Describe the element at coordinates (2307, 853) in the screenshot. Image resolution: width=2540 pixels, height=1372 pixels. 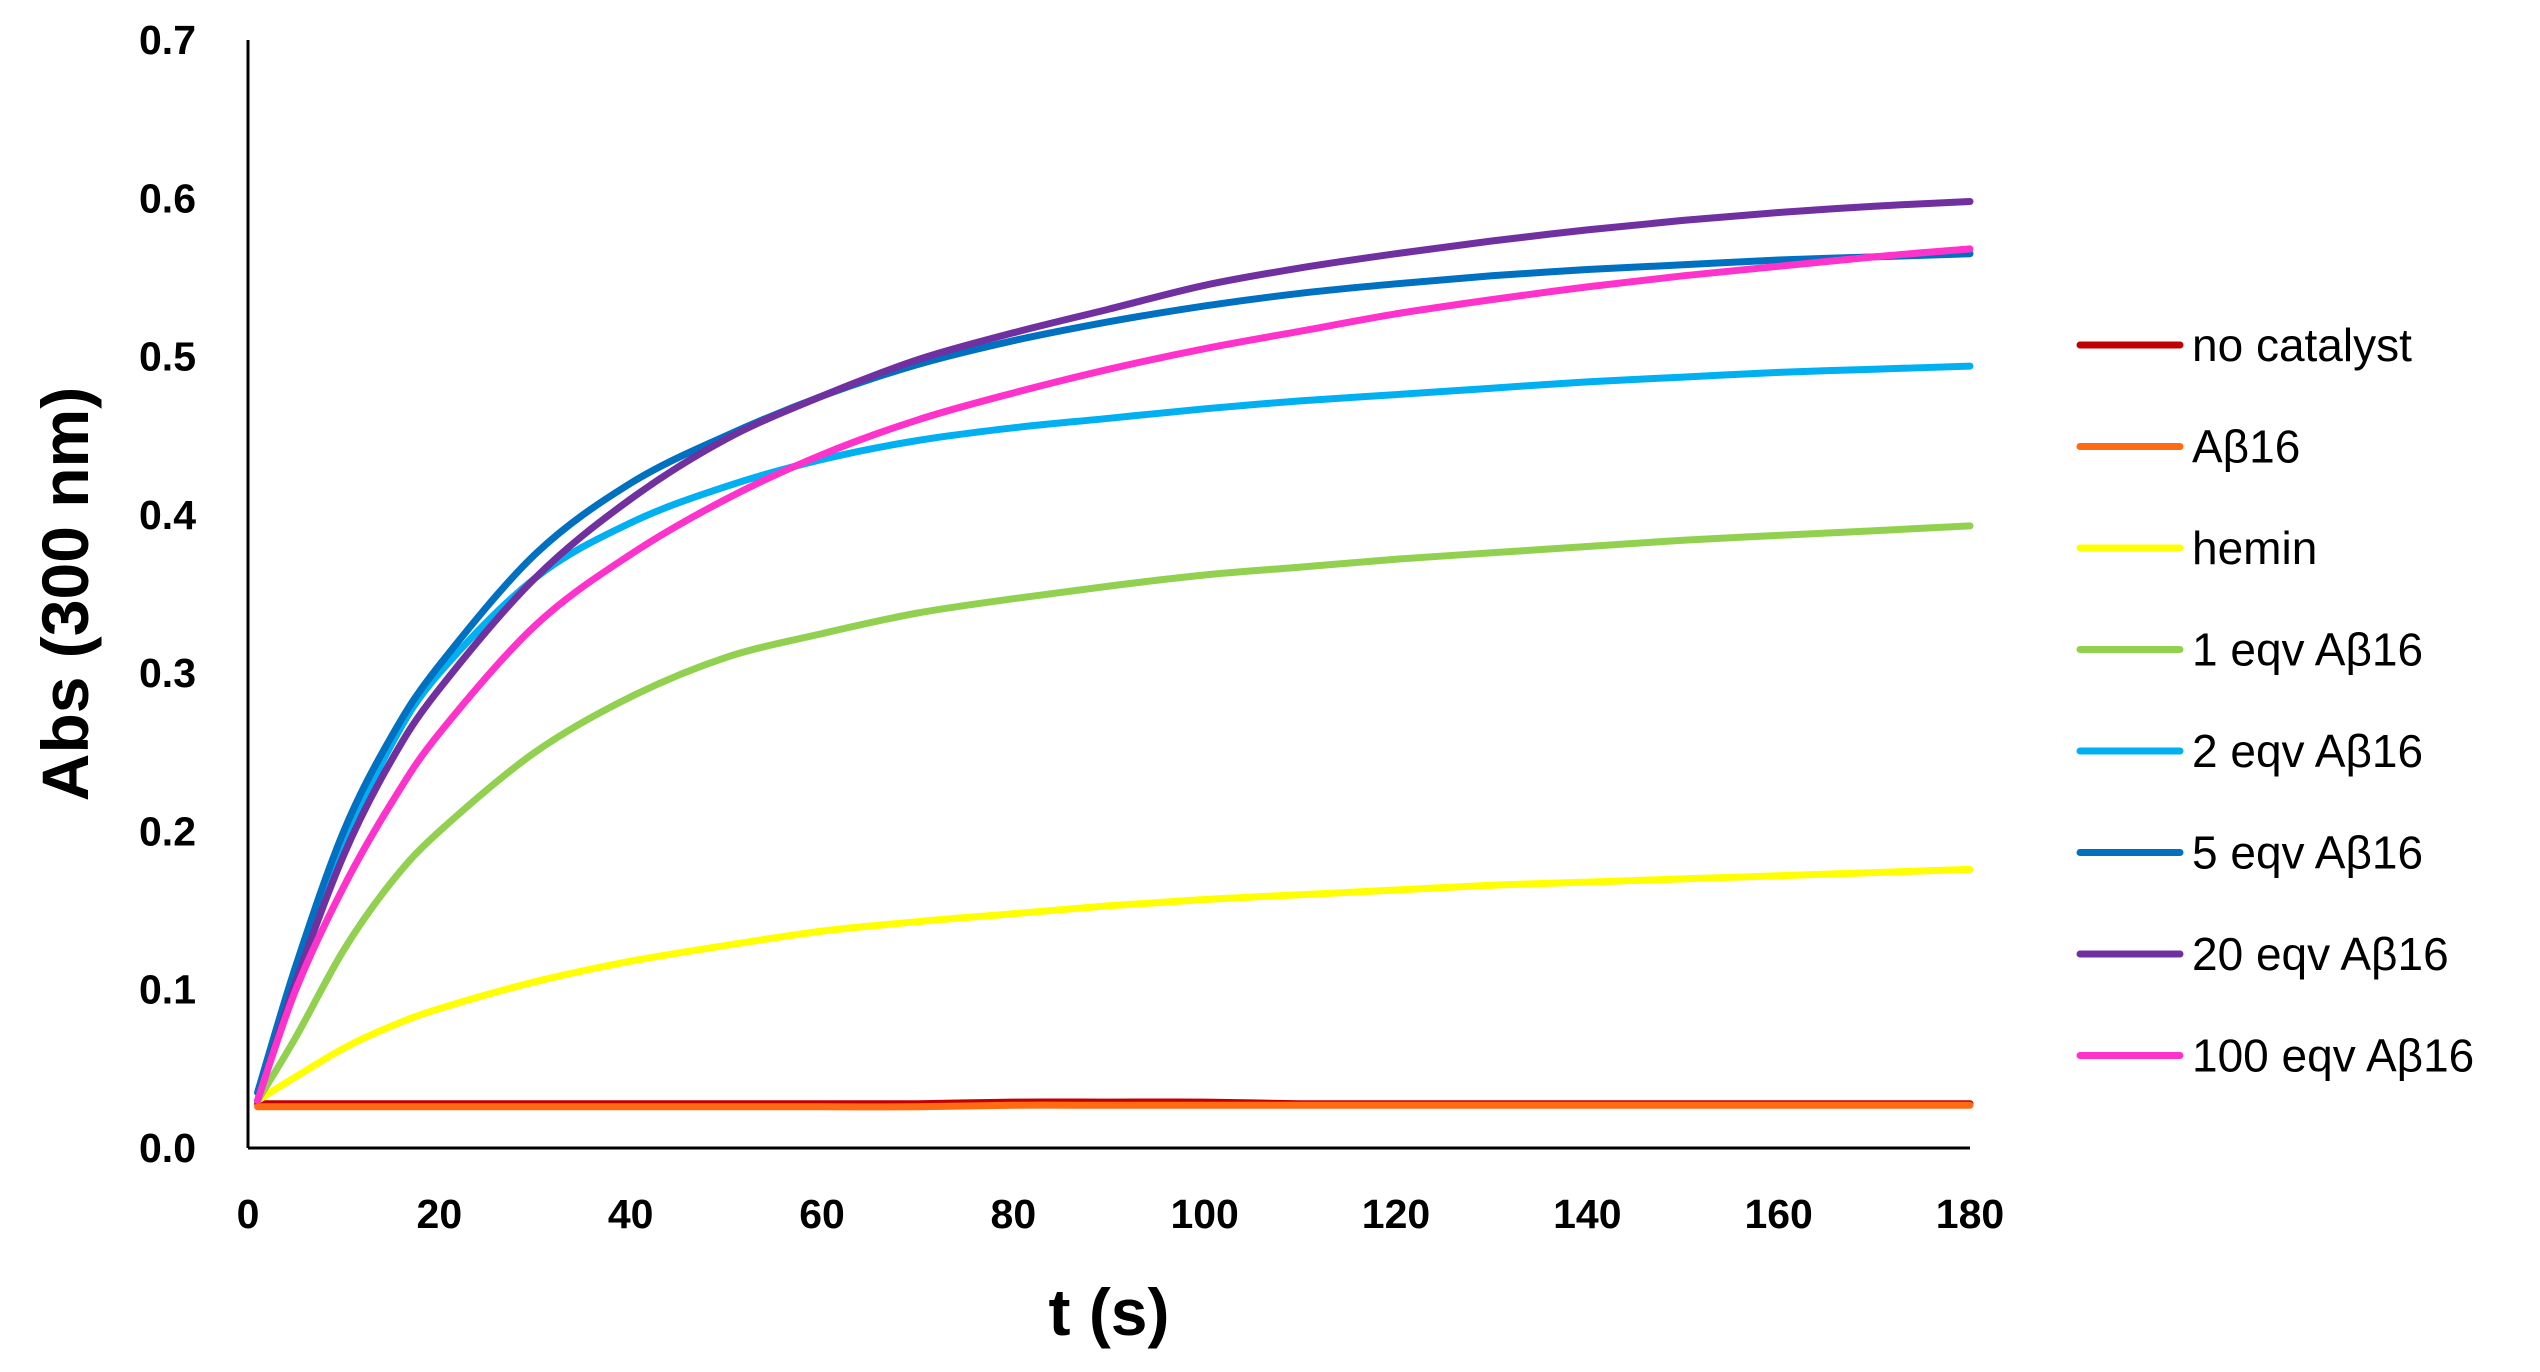
I see `legend-label: 5 eqv Aβ16` at that location.